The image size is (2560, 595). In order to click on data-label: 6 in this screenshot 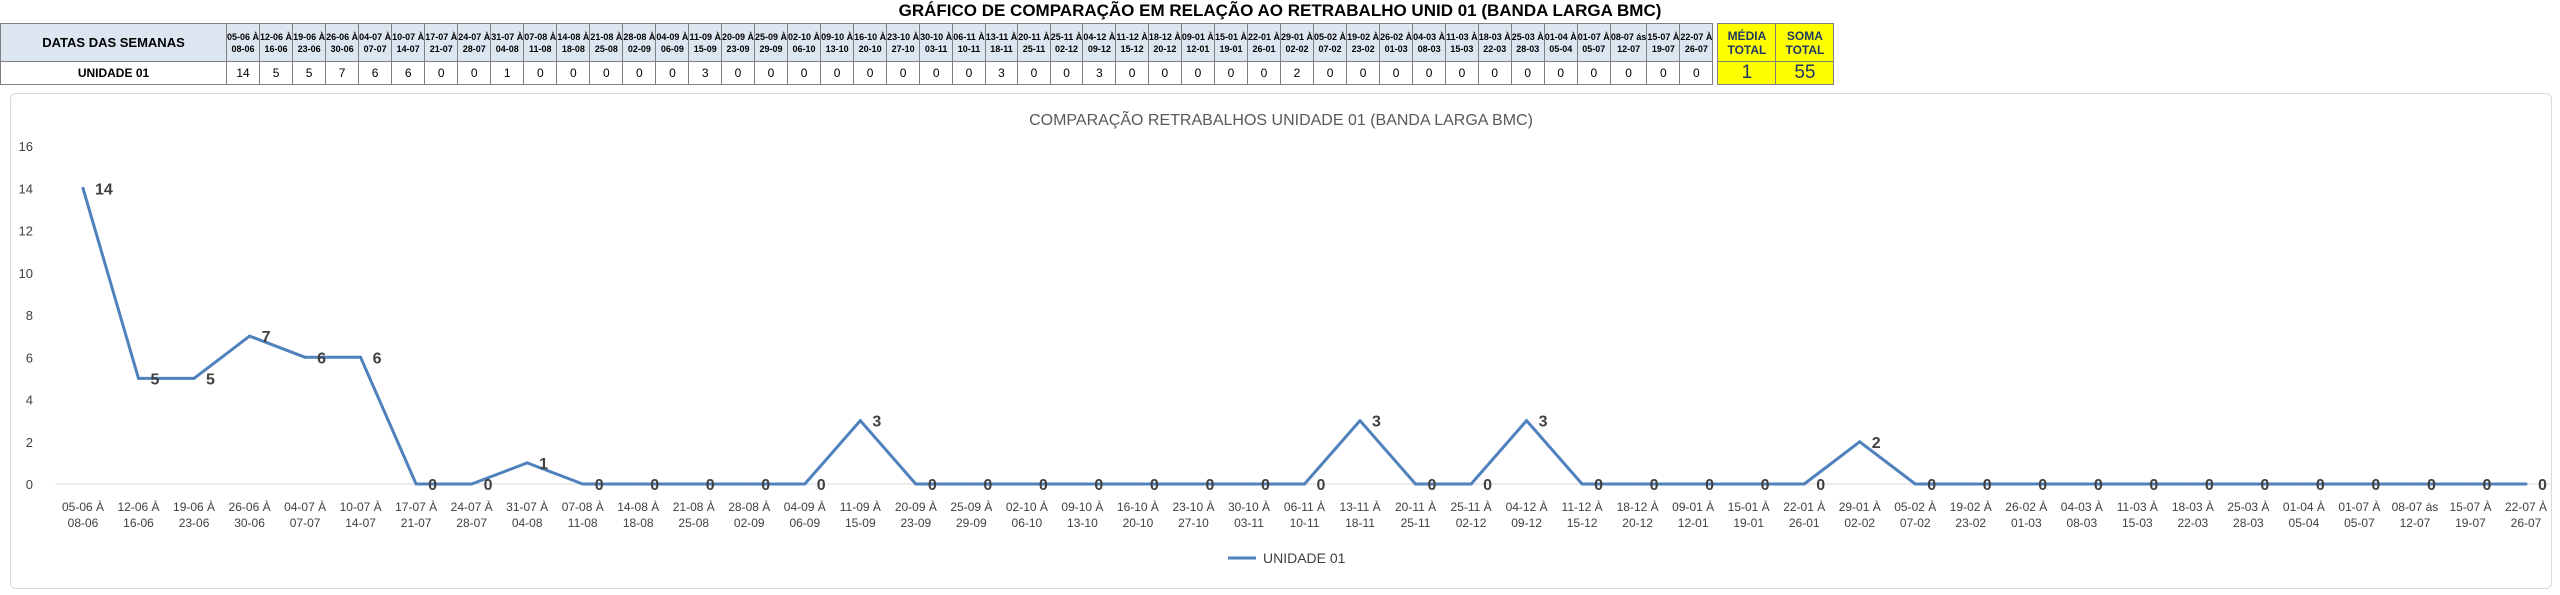, I will do `click(321, 358)`.